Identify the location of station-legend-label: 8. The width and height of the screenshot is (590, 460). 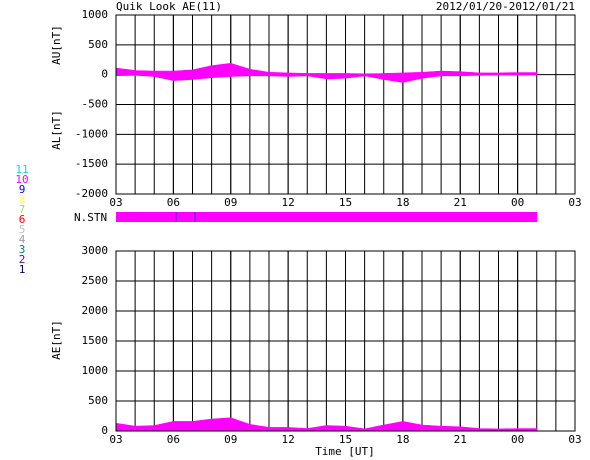
(22, 199).